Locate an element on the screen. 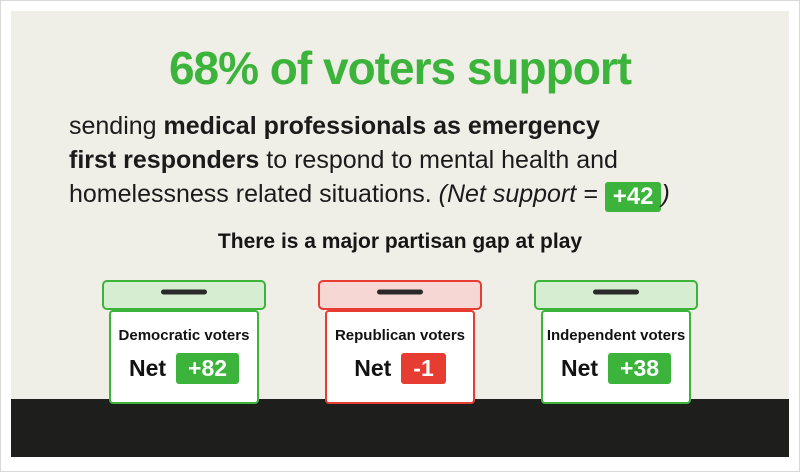 The image size is (800, 472). ballot-box-republican: Republican voters Net -1 is located at coordinates (400, 342).